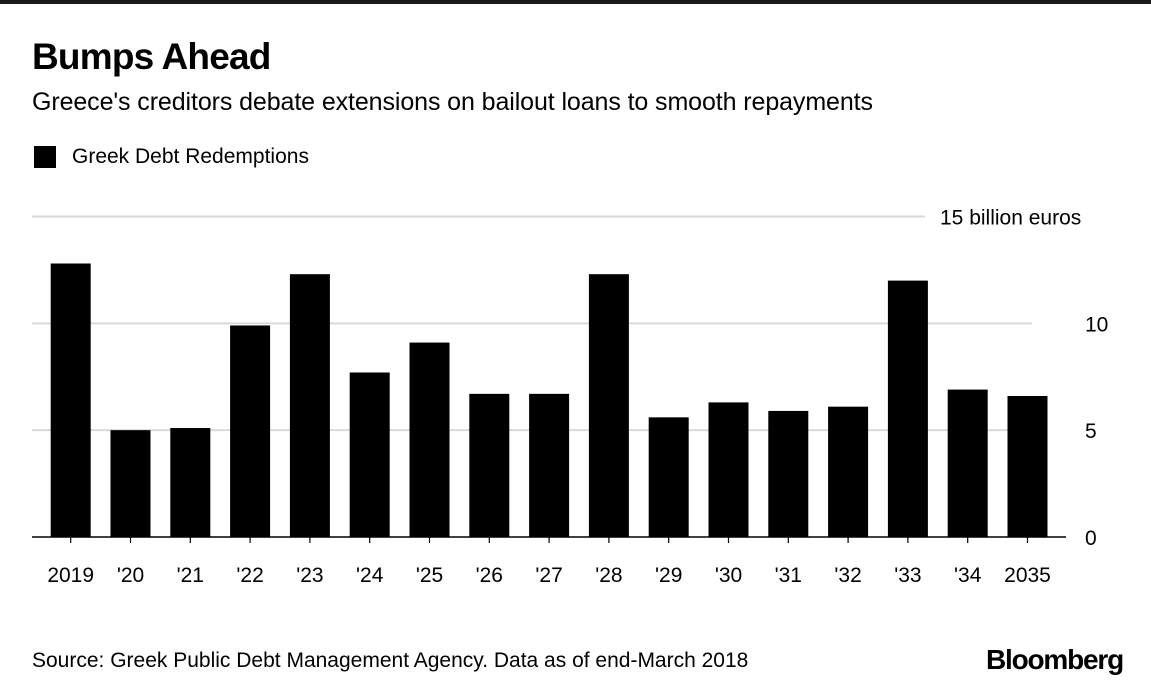 Image resolution: width=1151 pixels, height=688 pixels. Describe the element at coordinates (309, 575) in the screenshot. I see `x-tick-label: '23` at that location.